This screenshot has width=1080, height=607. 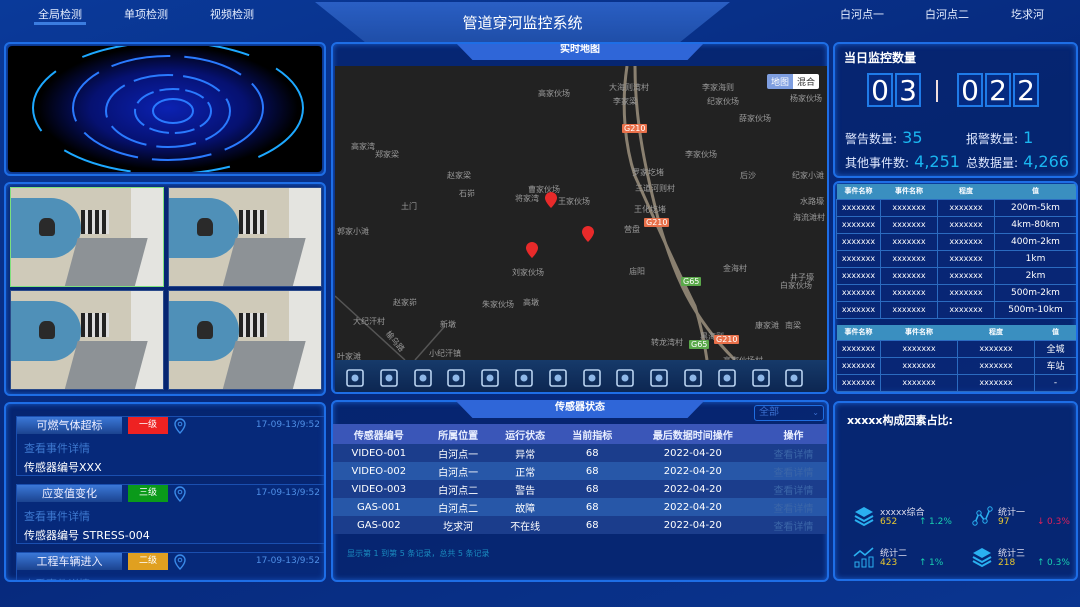 I want to click on title-banner, so click(x=522, y=22).